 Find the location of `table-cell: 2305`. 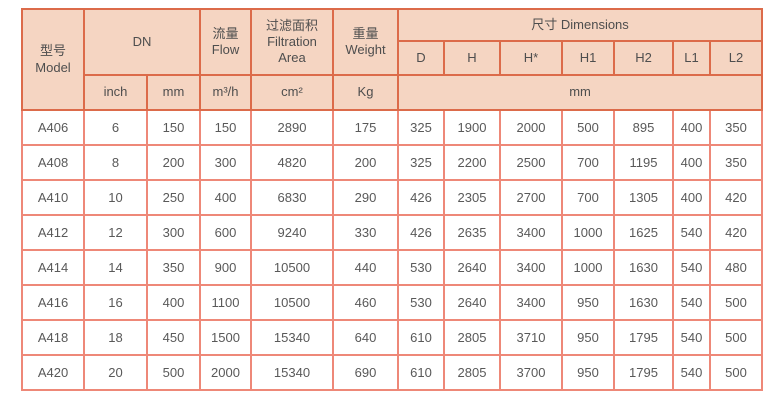

table-cell: 2305 is located at coordinates (472, 197).